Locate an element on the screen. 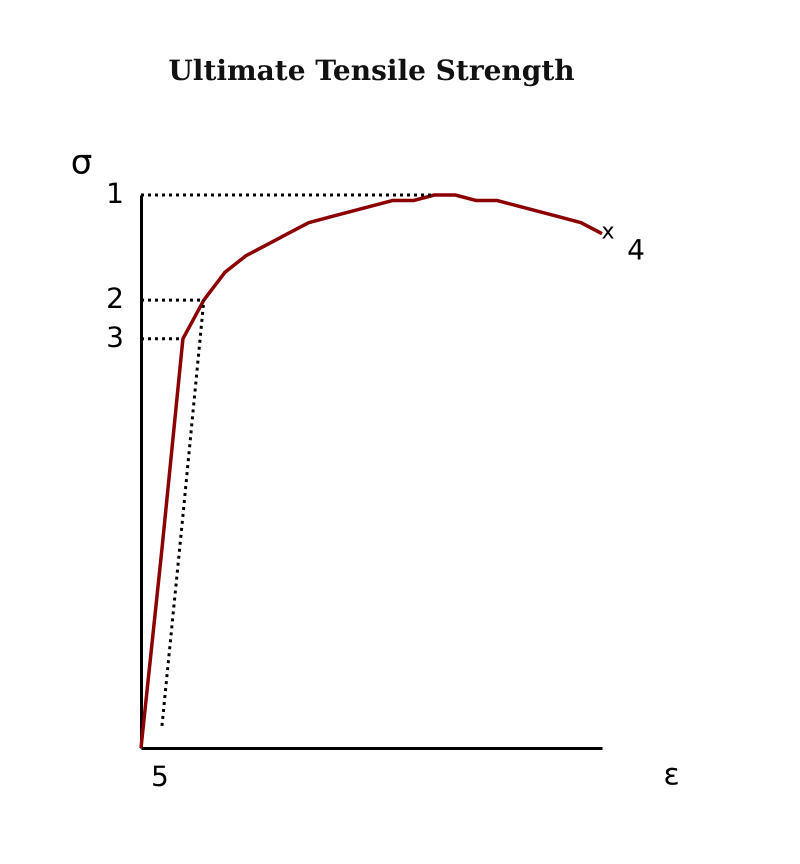  text: 1 is located at coordinates (115, 193).